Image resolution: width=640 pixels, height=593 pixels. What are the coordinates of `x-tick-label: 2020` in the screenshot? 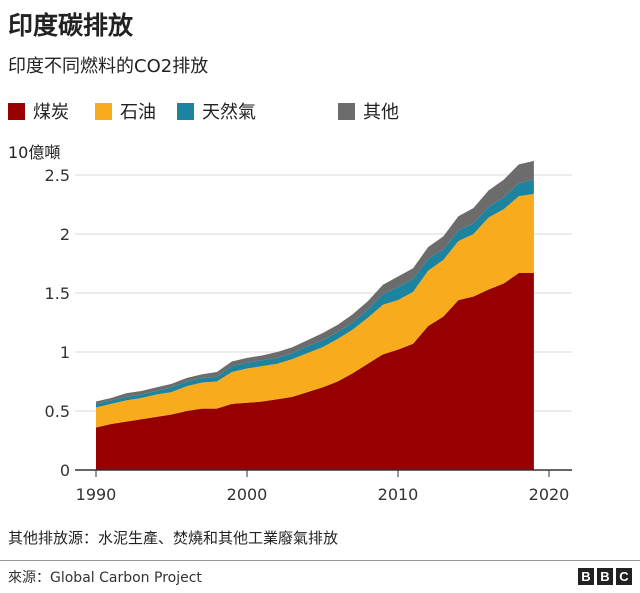 It's located at (549, 494).